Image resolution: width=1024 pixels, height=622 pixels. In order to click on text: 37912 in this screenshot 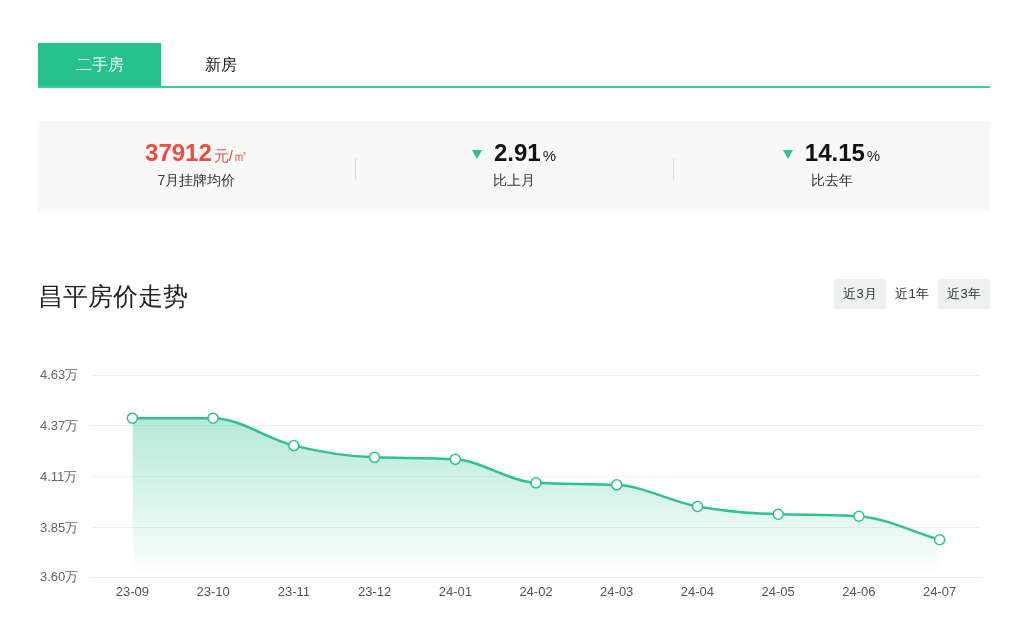, I will do `click(178, 153)`.